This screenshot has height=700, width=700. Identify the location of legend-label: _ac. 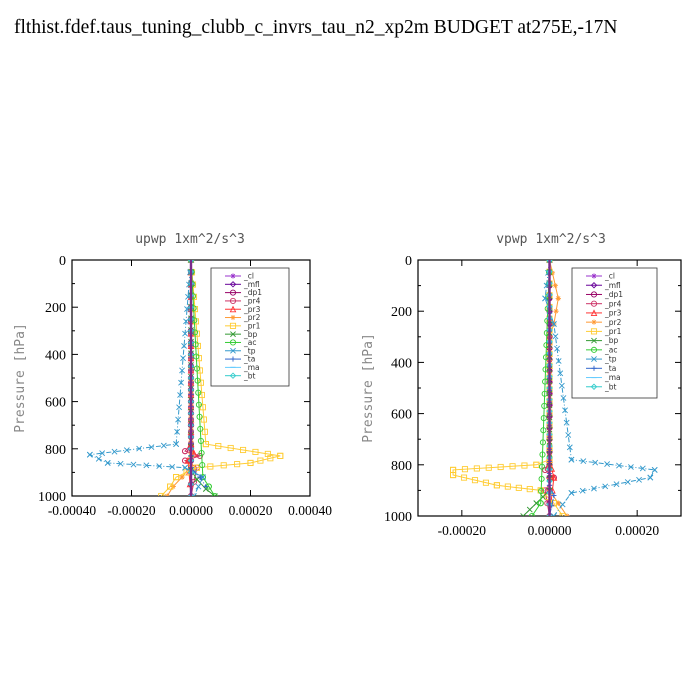
(249, 342).